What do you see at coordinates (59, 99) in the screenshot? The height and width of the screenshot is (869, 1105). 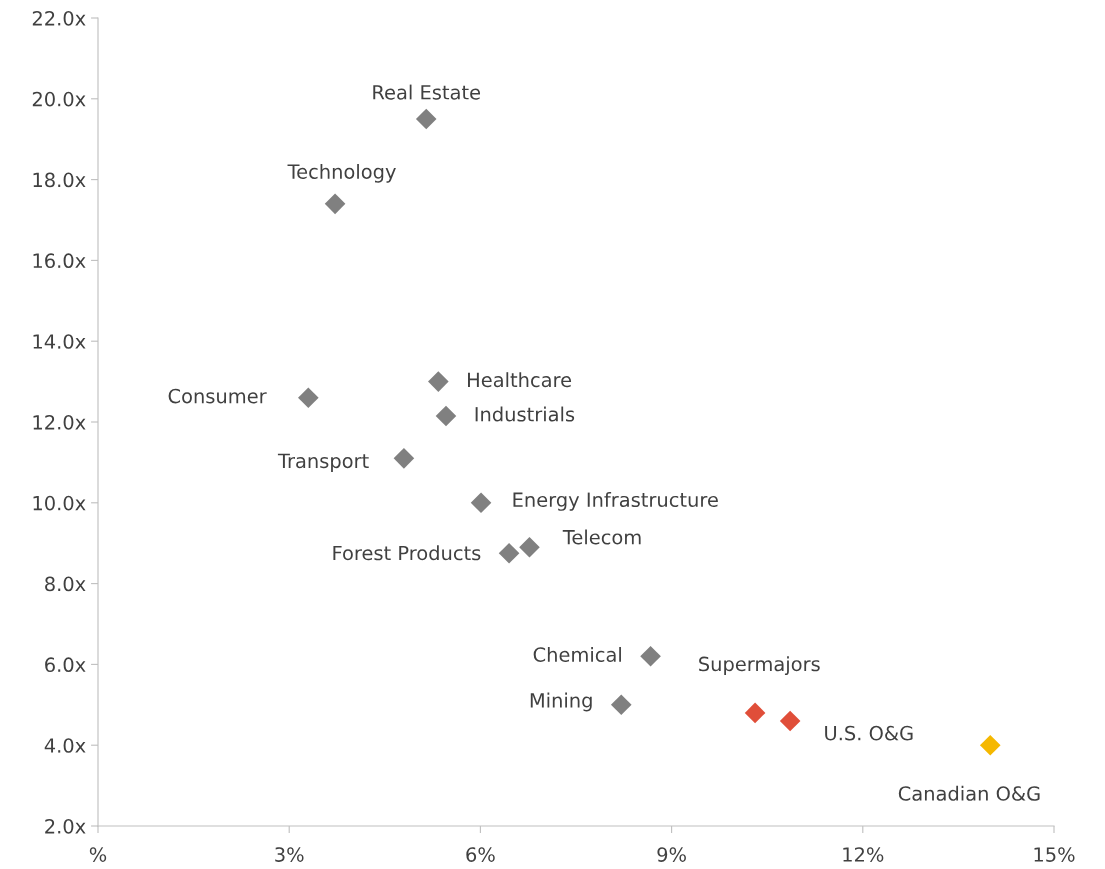 I see `y-tick-label: 20.0x` at bounding box center [59, 99].